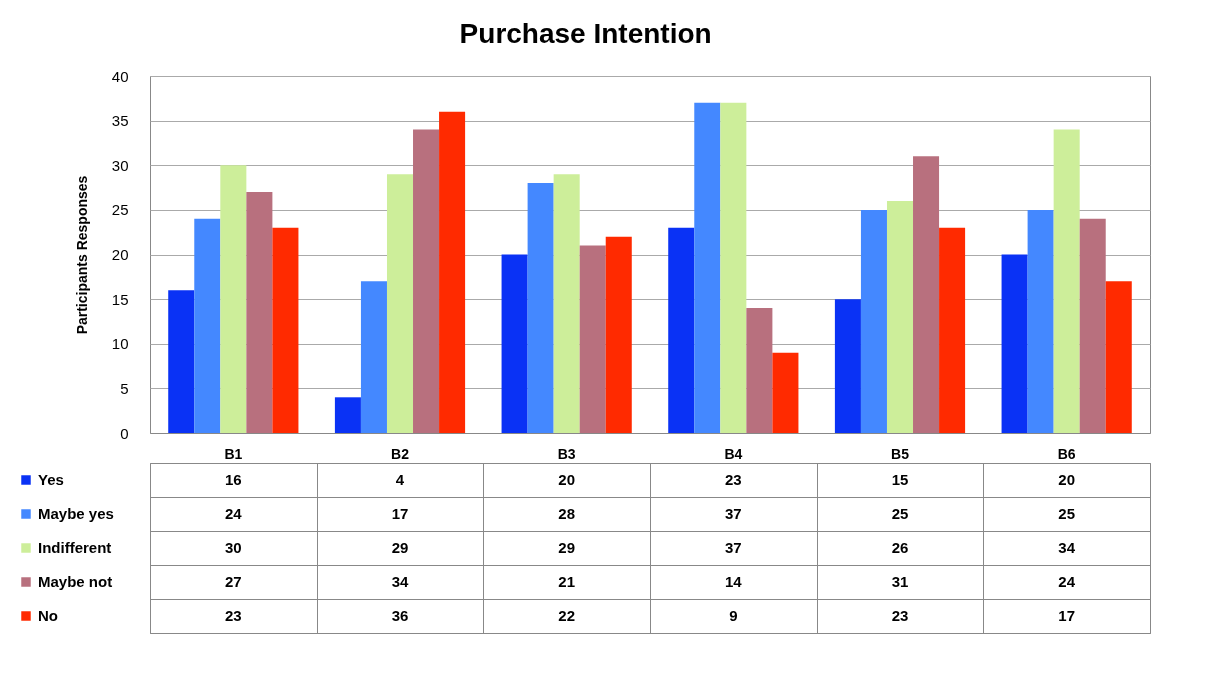 The image size is (1206, 677). I want to click on legend-label: Maybe not, so click(75, 581).